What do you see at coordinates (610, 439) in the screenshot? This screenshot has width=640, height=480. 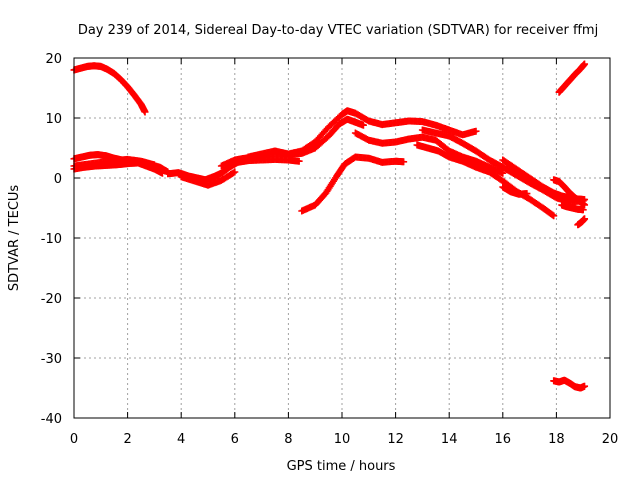 I see `x-tick-label: 20` at bounding box center [610, 439].